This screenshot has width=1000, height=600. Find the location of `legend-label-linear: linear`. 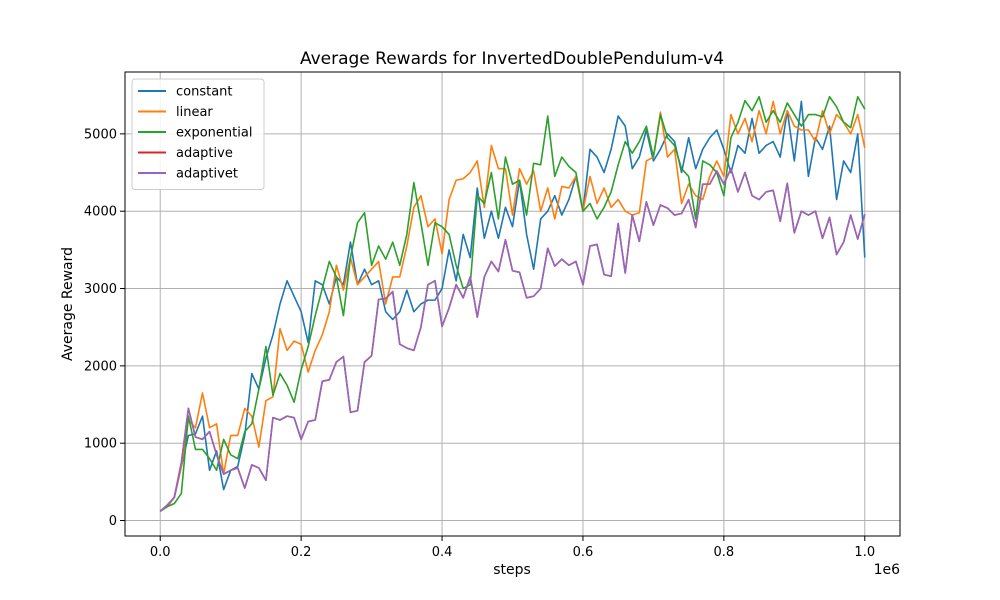

legend-label-linear: linear is located at coordinates (194, 112).